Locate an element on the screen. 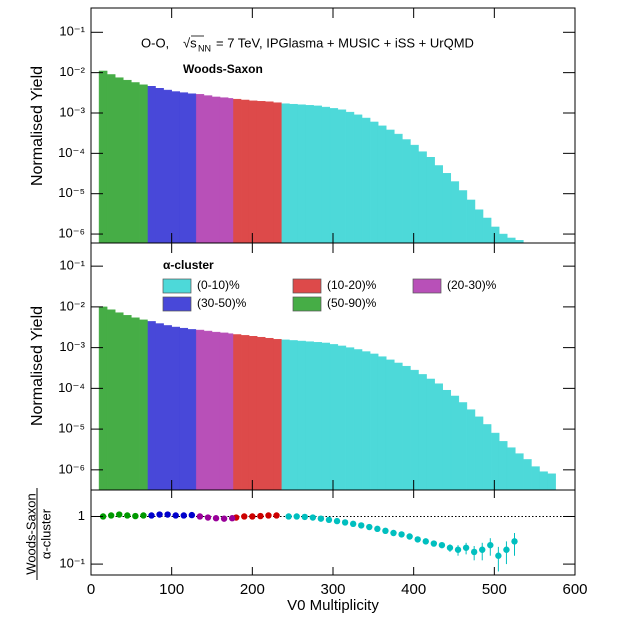 The width and height of the screenshot is (619, 617). ratio-label-bottom: α-cluster is located at coordinates (45, 533).